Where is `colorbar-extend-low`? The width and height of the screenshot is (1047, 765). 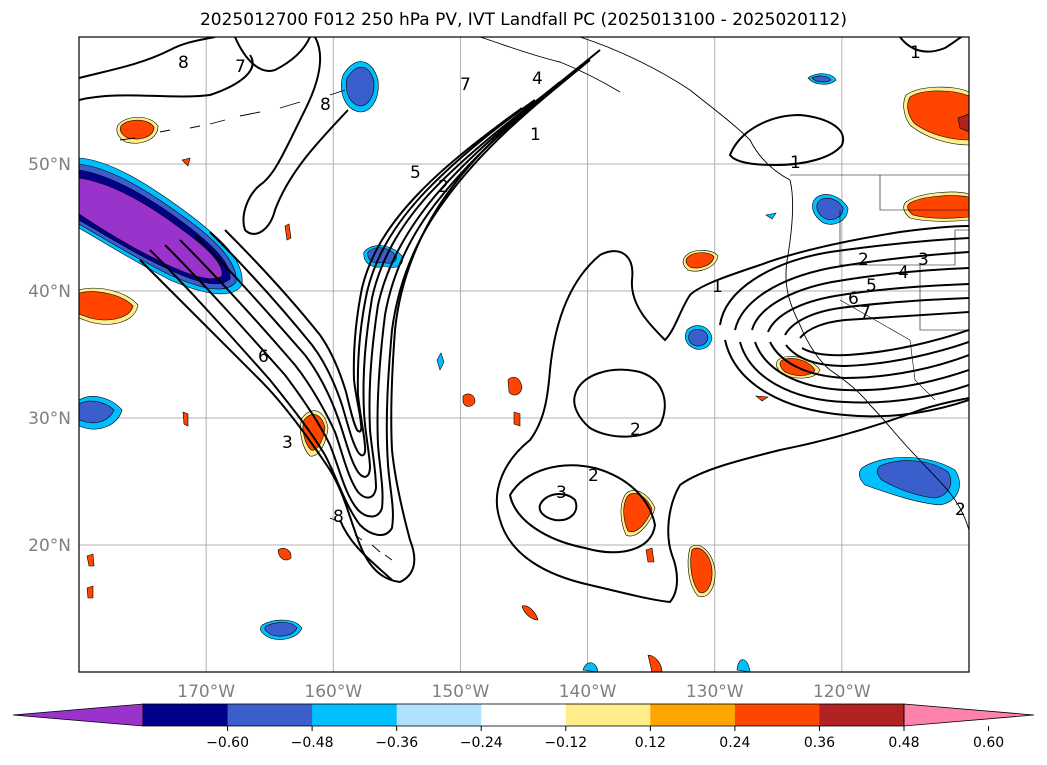
colorbar-extend-low is located at coordinates (78, 715).